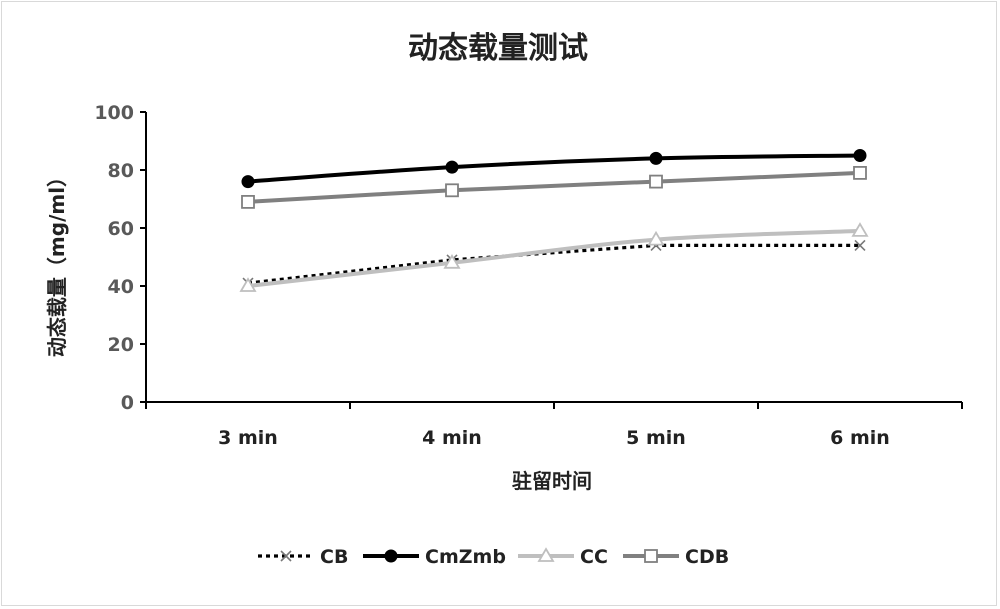  I want to click on y-tick-label: 60, so click(121, 229).